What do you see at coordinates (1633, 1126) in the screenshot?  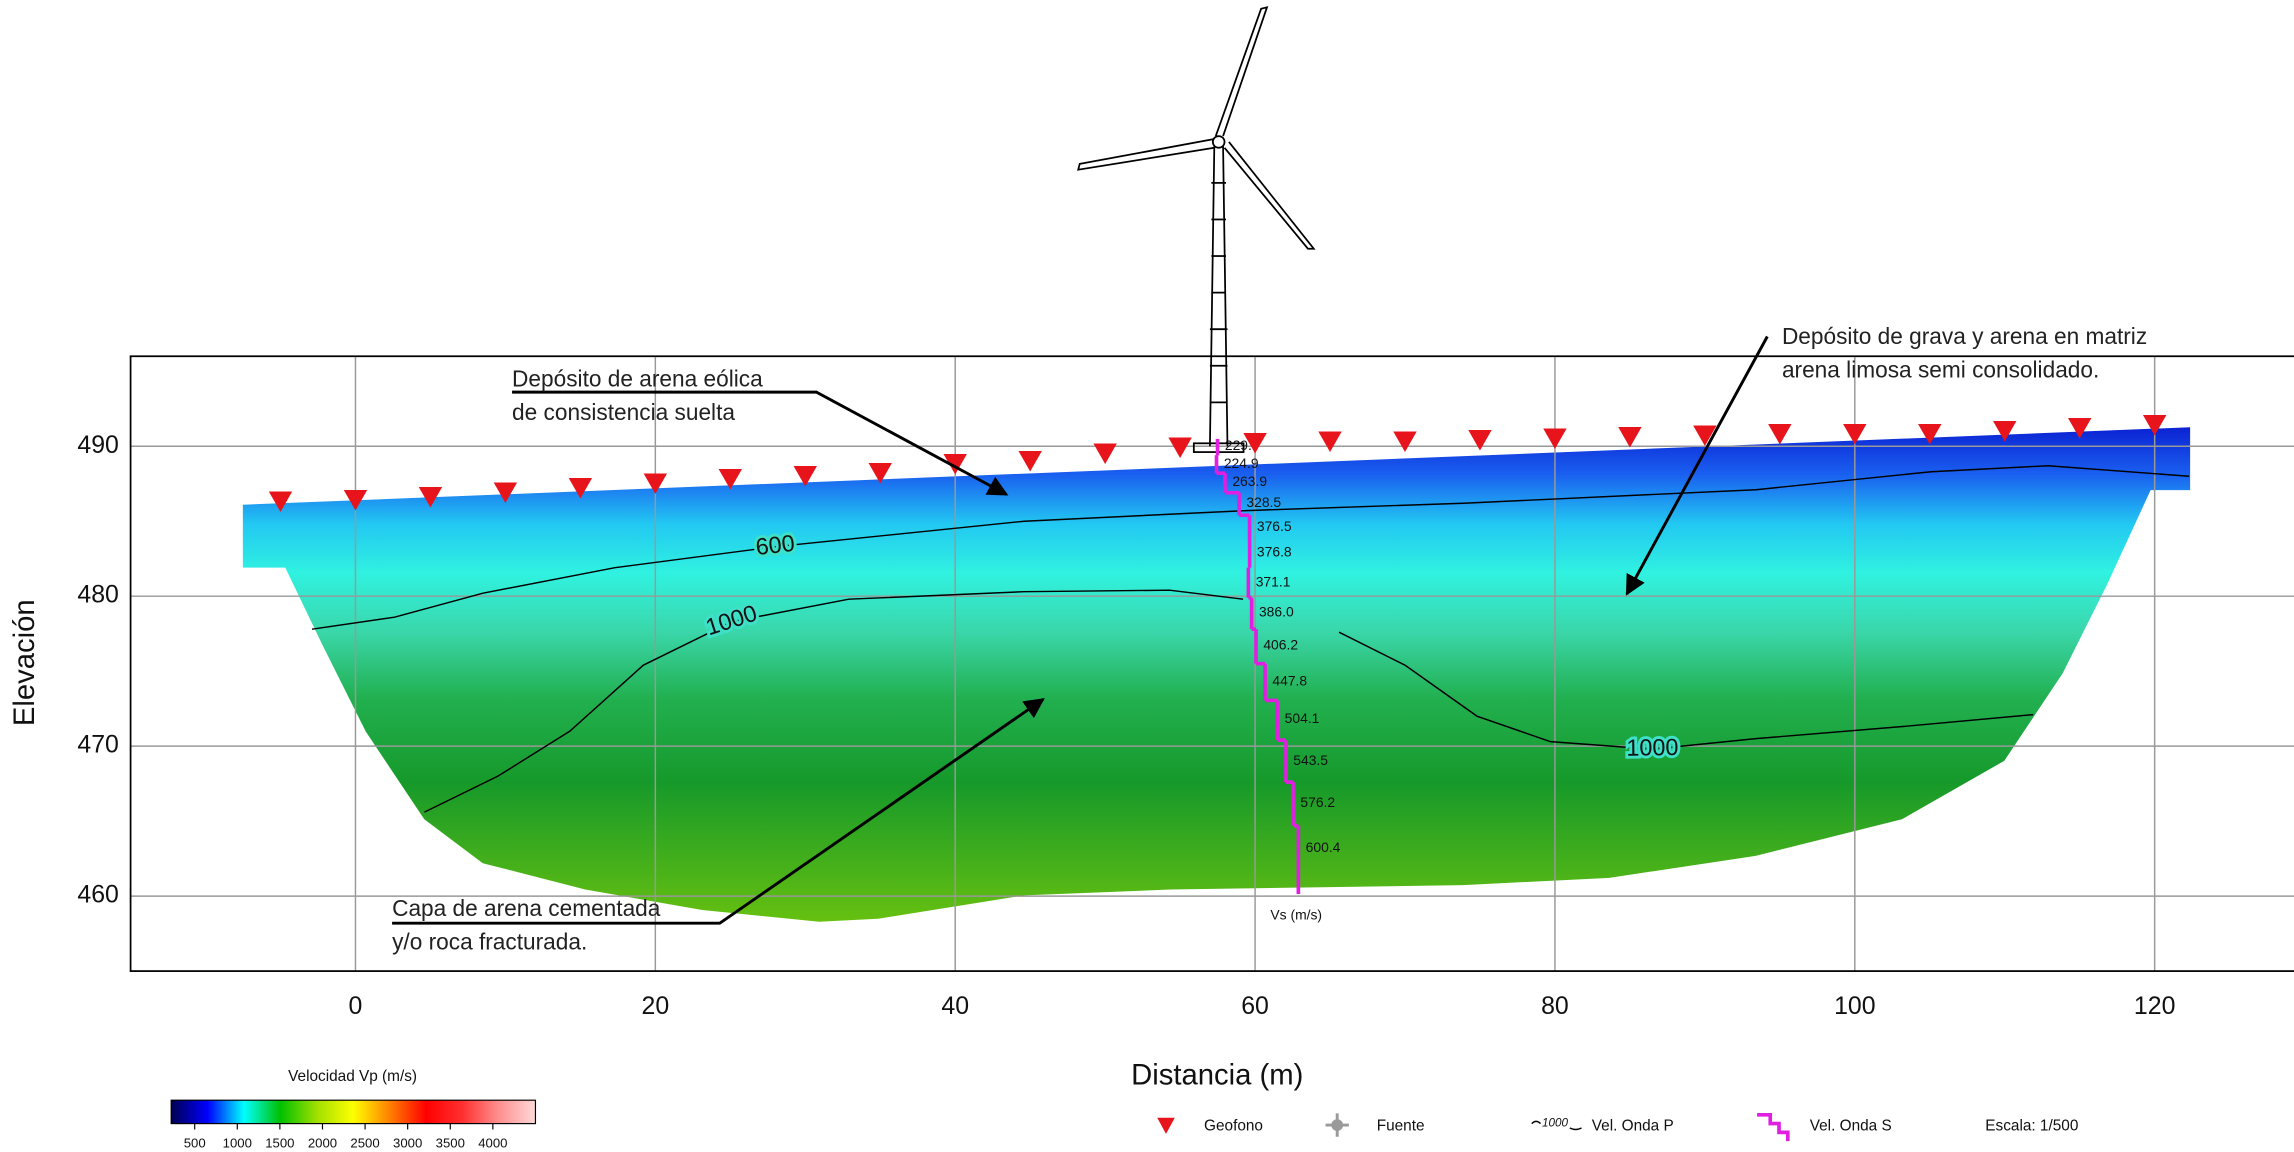 I see `legend-label: Vel. Onda P` at bounding box center [1633, 1126].